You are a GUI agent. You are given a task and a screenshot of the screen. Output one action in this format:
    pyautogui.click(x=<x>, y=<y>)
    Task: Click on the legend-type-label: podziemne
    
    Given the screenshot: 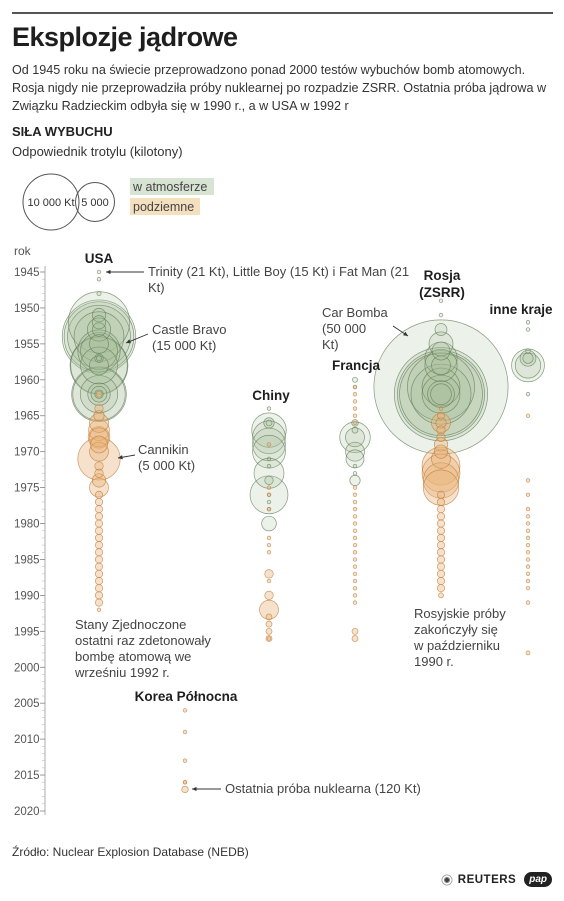 What is the action you would take?
    pyautogui.click(x=163, y=207)
    